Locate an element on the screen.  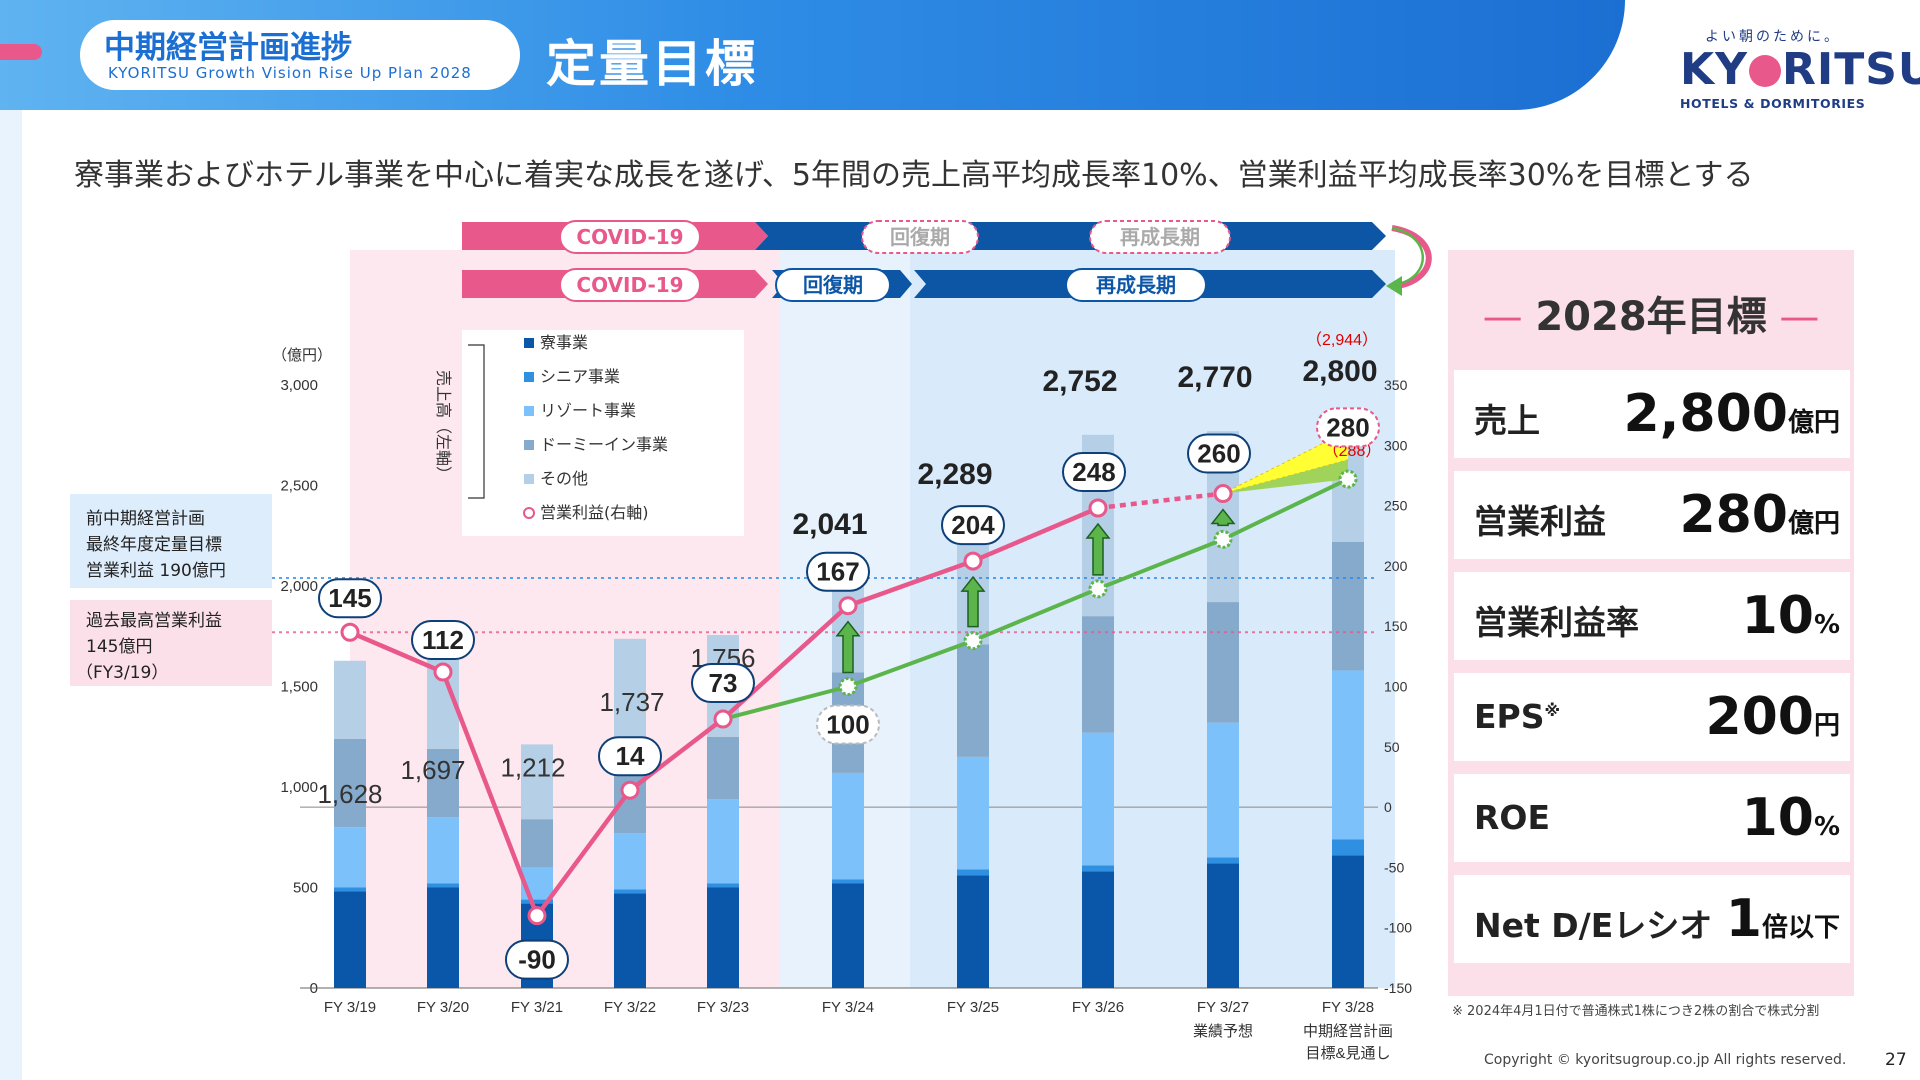
title-dash-right: — is located at coordinates (1793, 317).